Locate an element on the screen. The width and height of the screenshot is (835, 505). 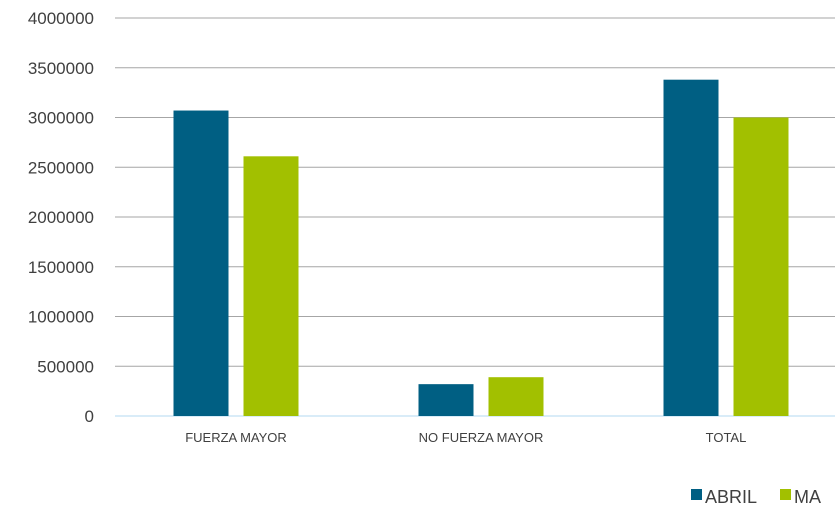
legend-label-mayo: MA is located at coordinates (807, 496).